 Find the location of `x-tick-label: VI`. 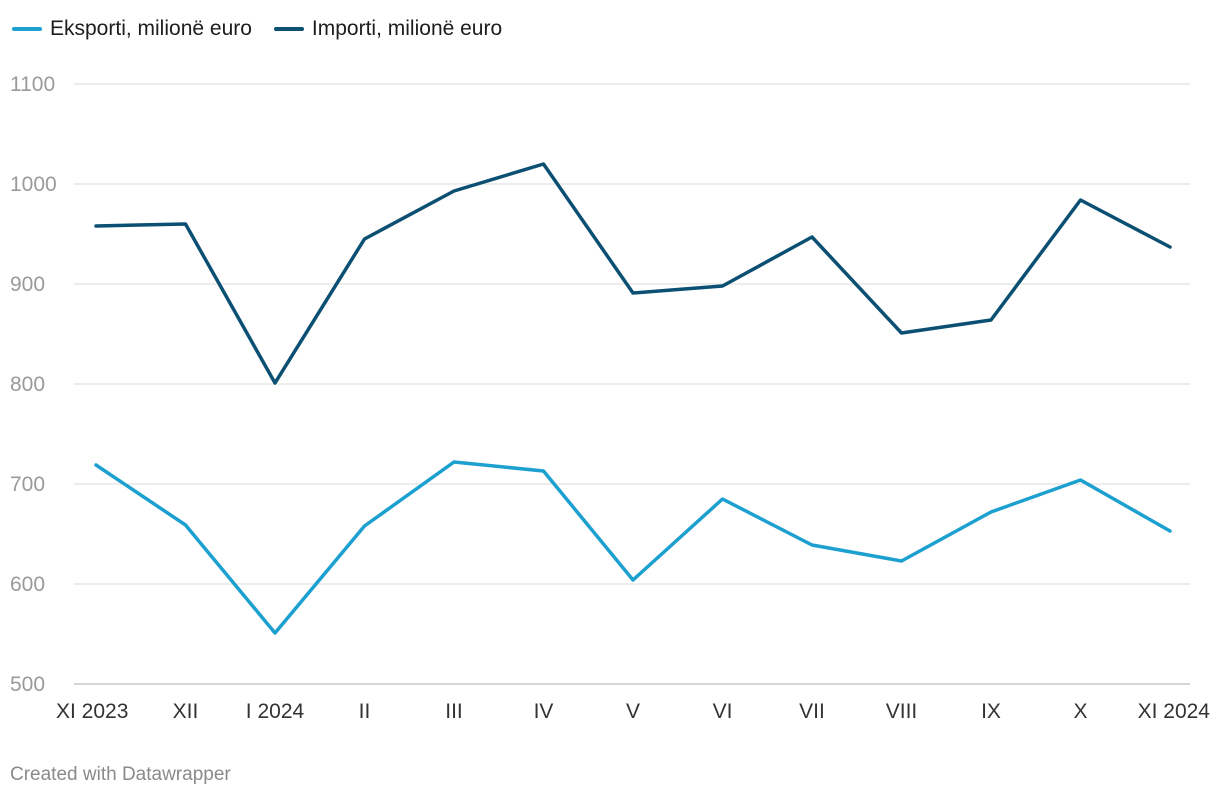

x-tick-label: VI is located at coordinates (723, 711).